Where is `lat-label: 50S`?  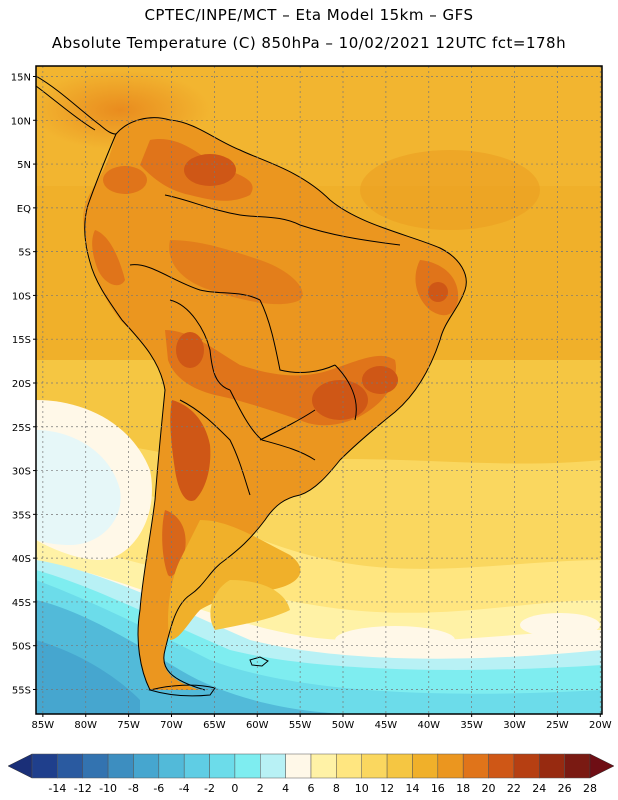
lat-label: 50S is located at coordinates (21, 647).